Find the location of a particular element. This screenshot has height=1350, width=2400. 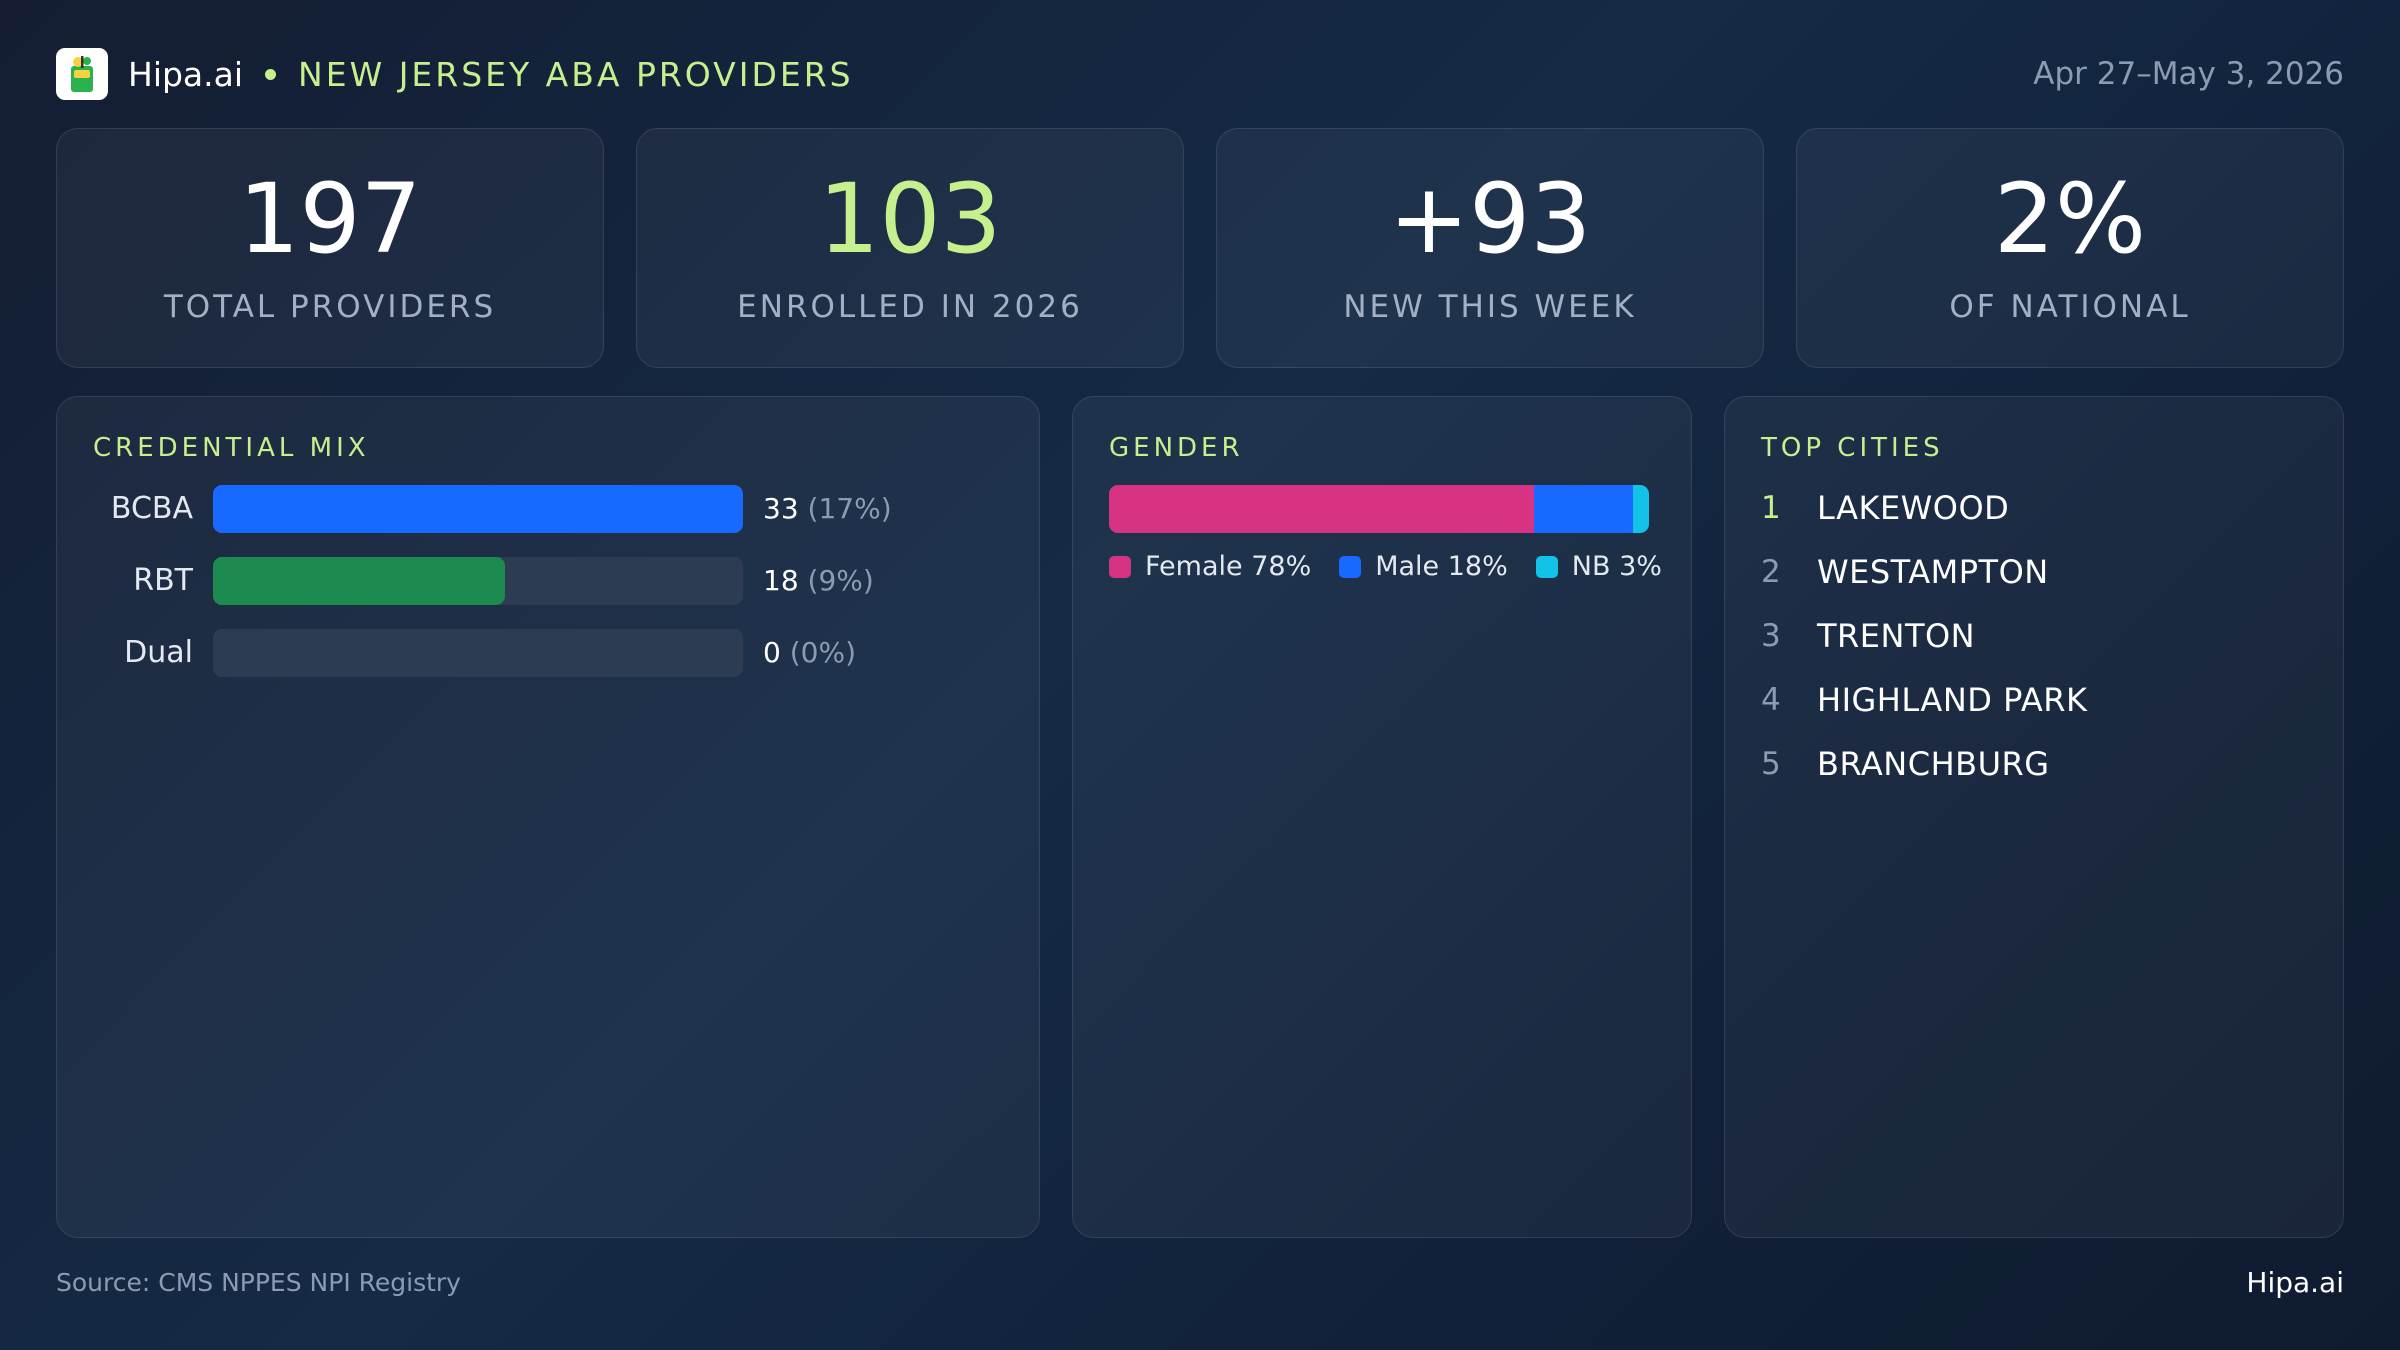

city-name: WESTAMPTON is located at coordinates (1933, 572).